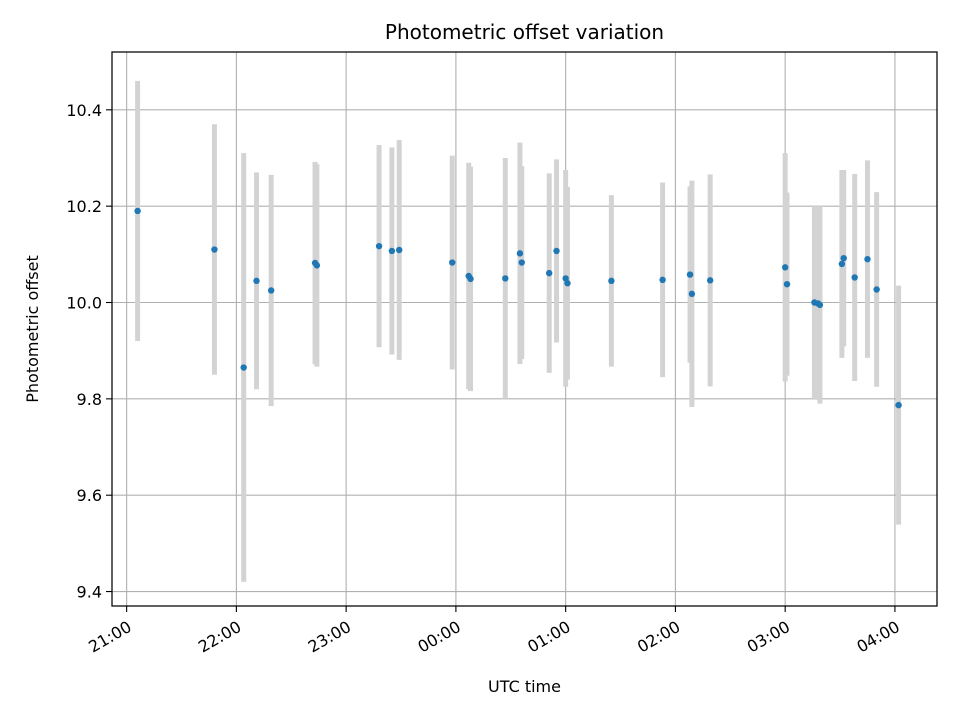 The height and width of the screenshot is (720, 960). Describe the element at coordinates (84, 110) in the screenshot. I see `y-tick-label: 10.4` at that location.